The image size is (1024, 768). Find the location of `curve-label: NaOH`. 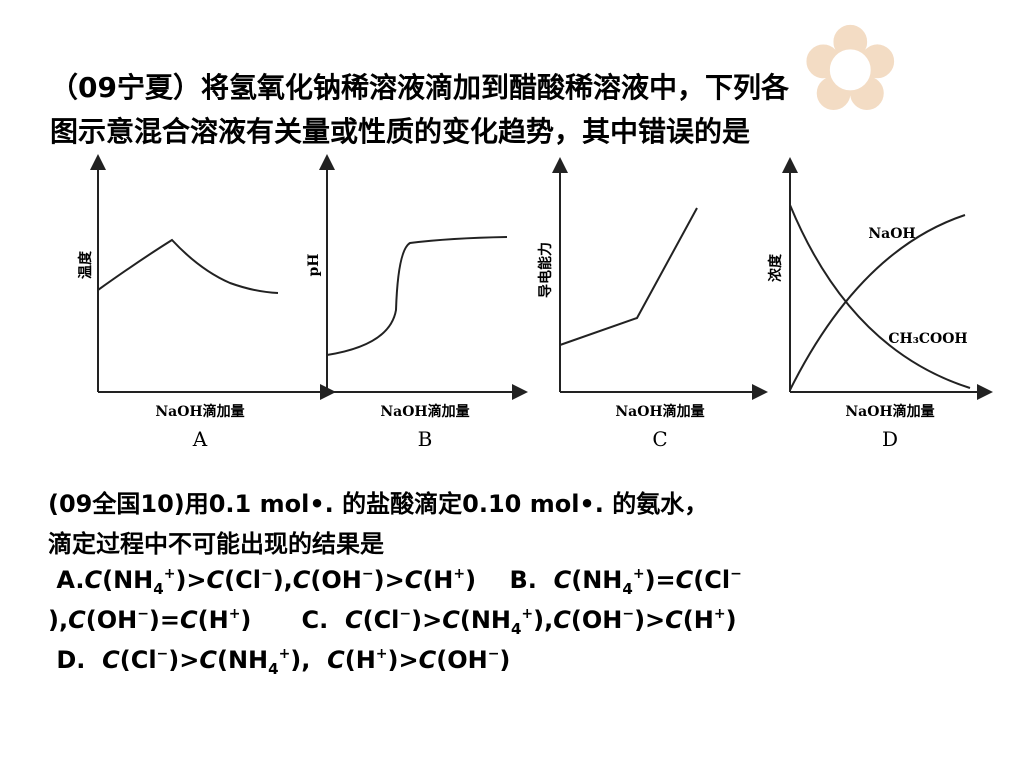

curve-label: NaOH is located at coordinates (891, 234).